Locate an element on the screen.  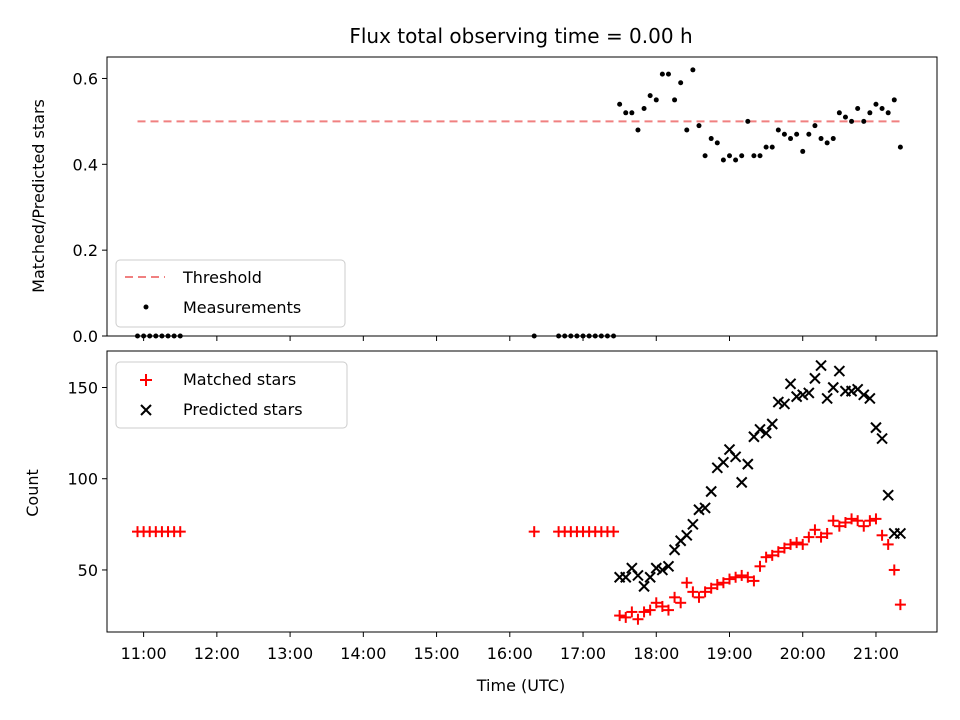
x-tick-label: 14:00 is located at coordinates (363, 653).